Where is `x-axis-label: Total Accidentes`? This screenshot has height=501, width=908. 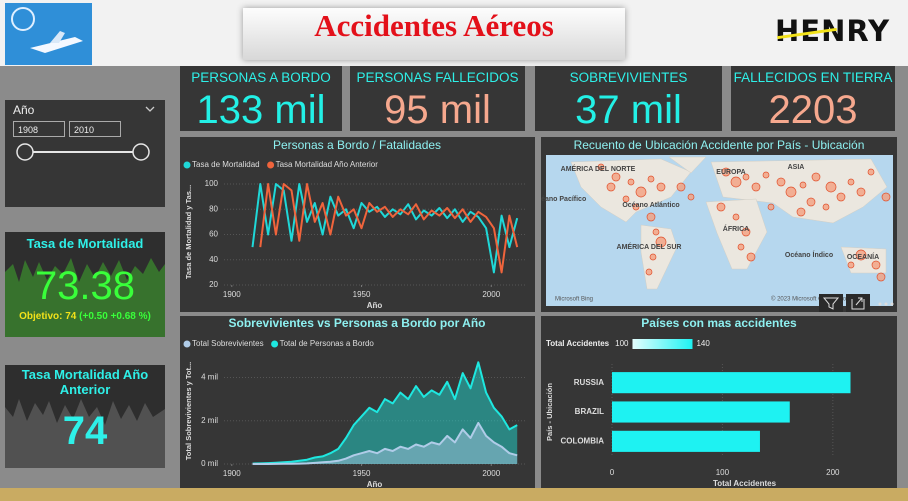 x-axis-label: Total Accidentes is located at coordinates (745, 483).